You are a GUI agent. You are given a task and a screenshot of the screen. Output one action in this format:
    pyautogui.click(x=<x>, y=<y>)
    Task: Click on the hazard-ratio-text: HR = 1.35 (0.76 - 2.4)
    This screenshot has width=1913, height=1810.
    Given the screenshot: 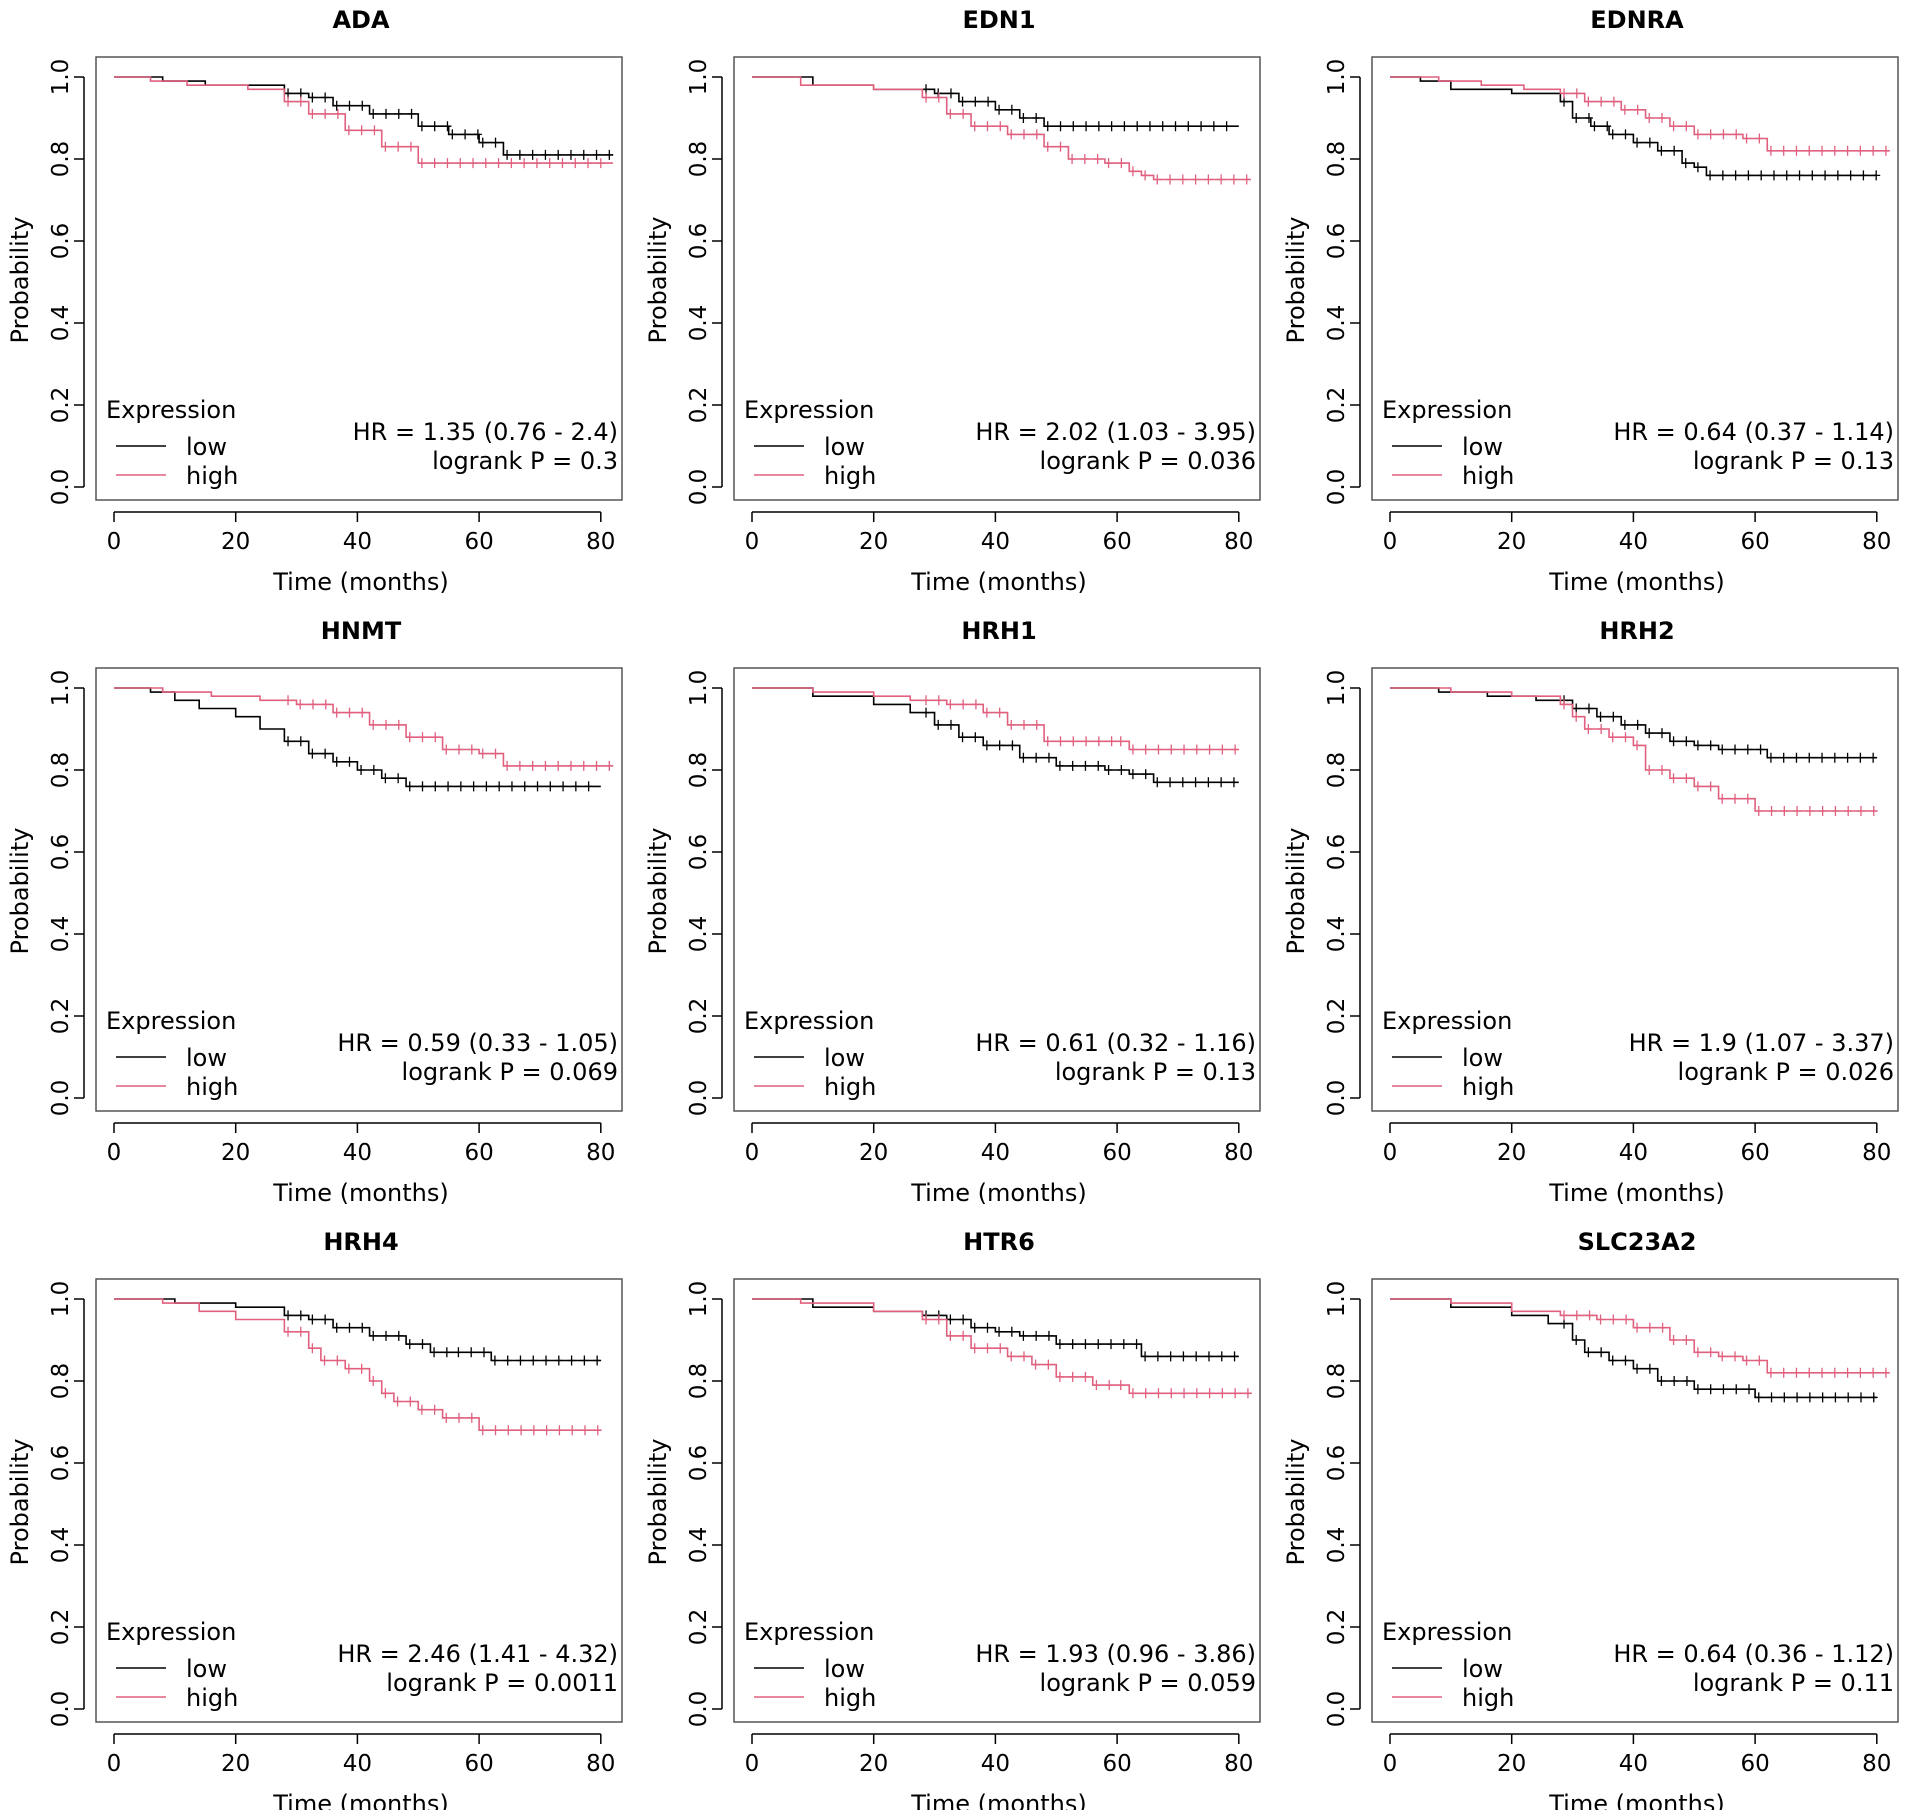 What is the action you would take?
    pyautogui.click(x=485, y=432)
    